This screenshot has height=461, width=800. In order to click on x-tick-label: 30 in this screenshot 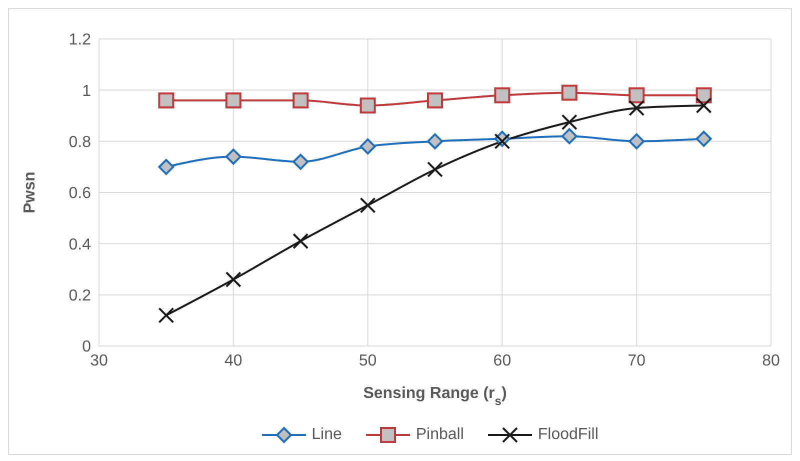, I will do `click(99, 361)`.